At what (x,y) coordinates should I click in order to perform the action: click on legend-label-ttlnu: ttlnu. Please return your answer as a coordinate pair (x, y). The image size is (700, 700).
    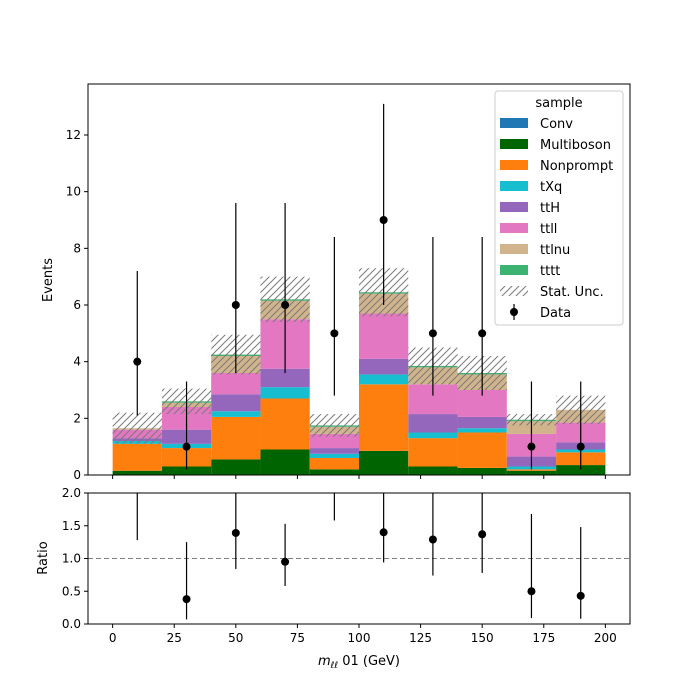
    Looking at the image, I should click on (555, 250).